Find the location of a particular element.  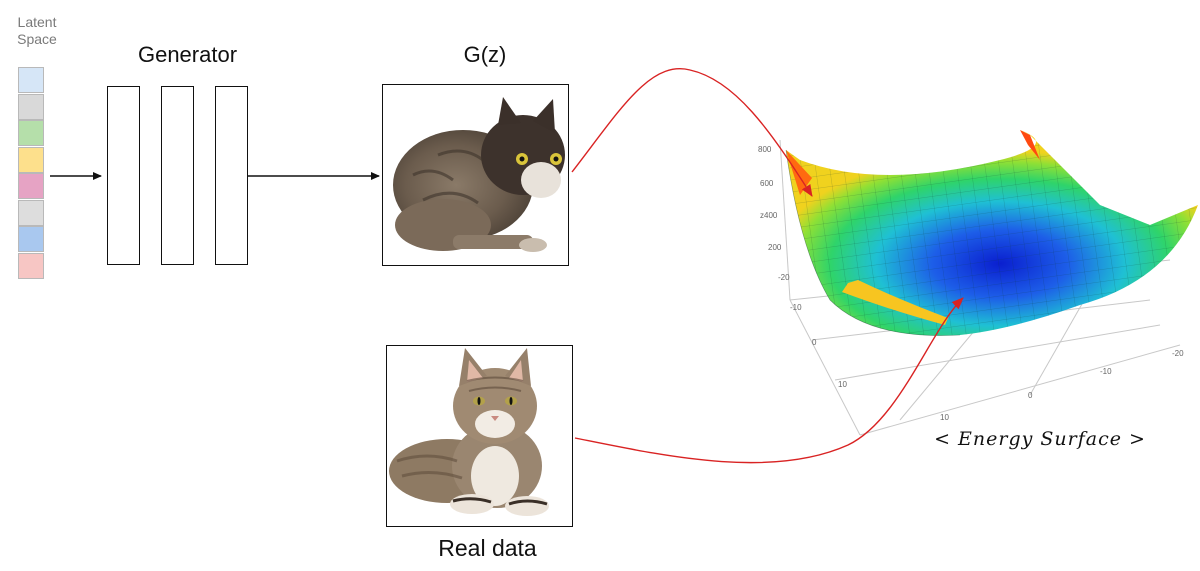

z-tick: -20 is located at coordinates (784, 277).